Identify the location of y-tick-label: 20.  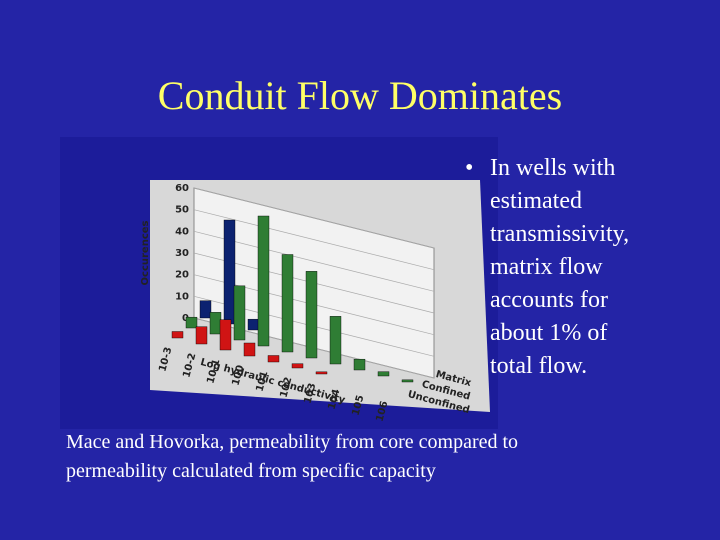
(182, 275).